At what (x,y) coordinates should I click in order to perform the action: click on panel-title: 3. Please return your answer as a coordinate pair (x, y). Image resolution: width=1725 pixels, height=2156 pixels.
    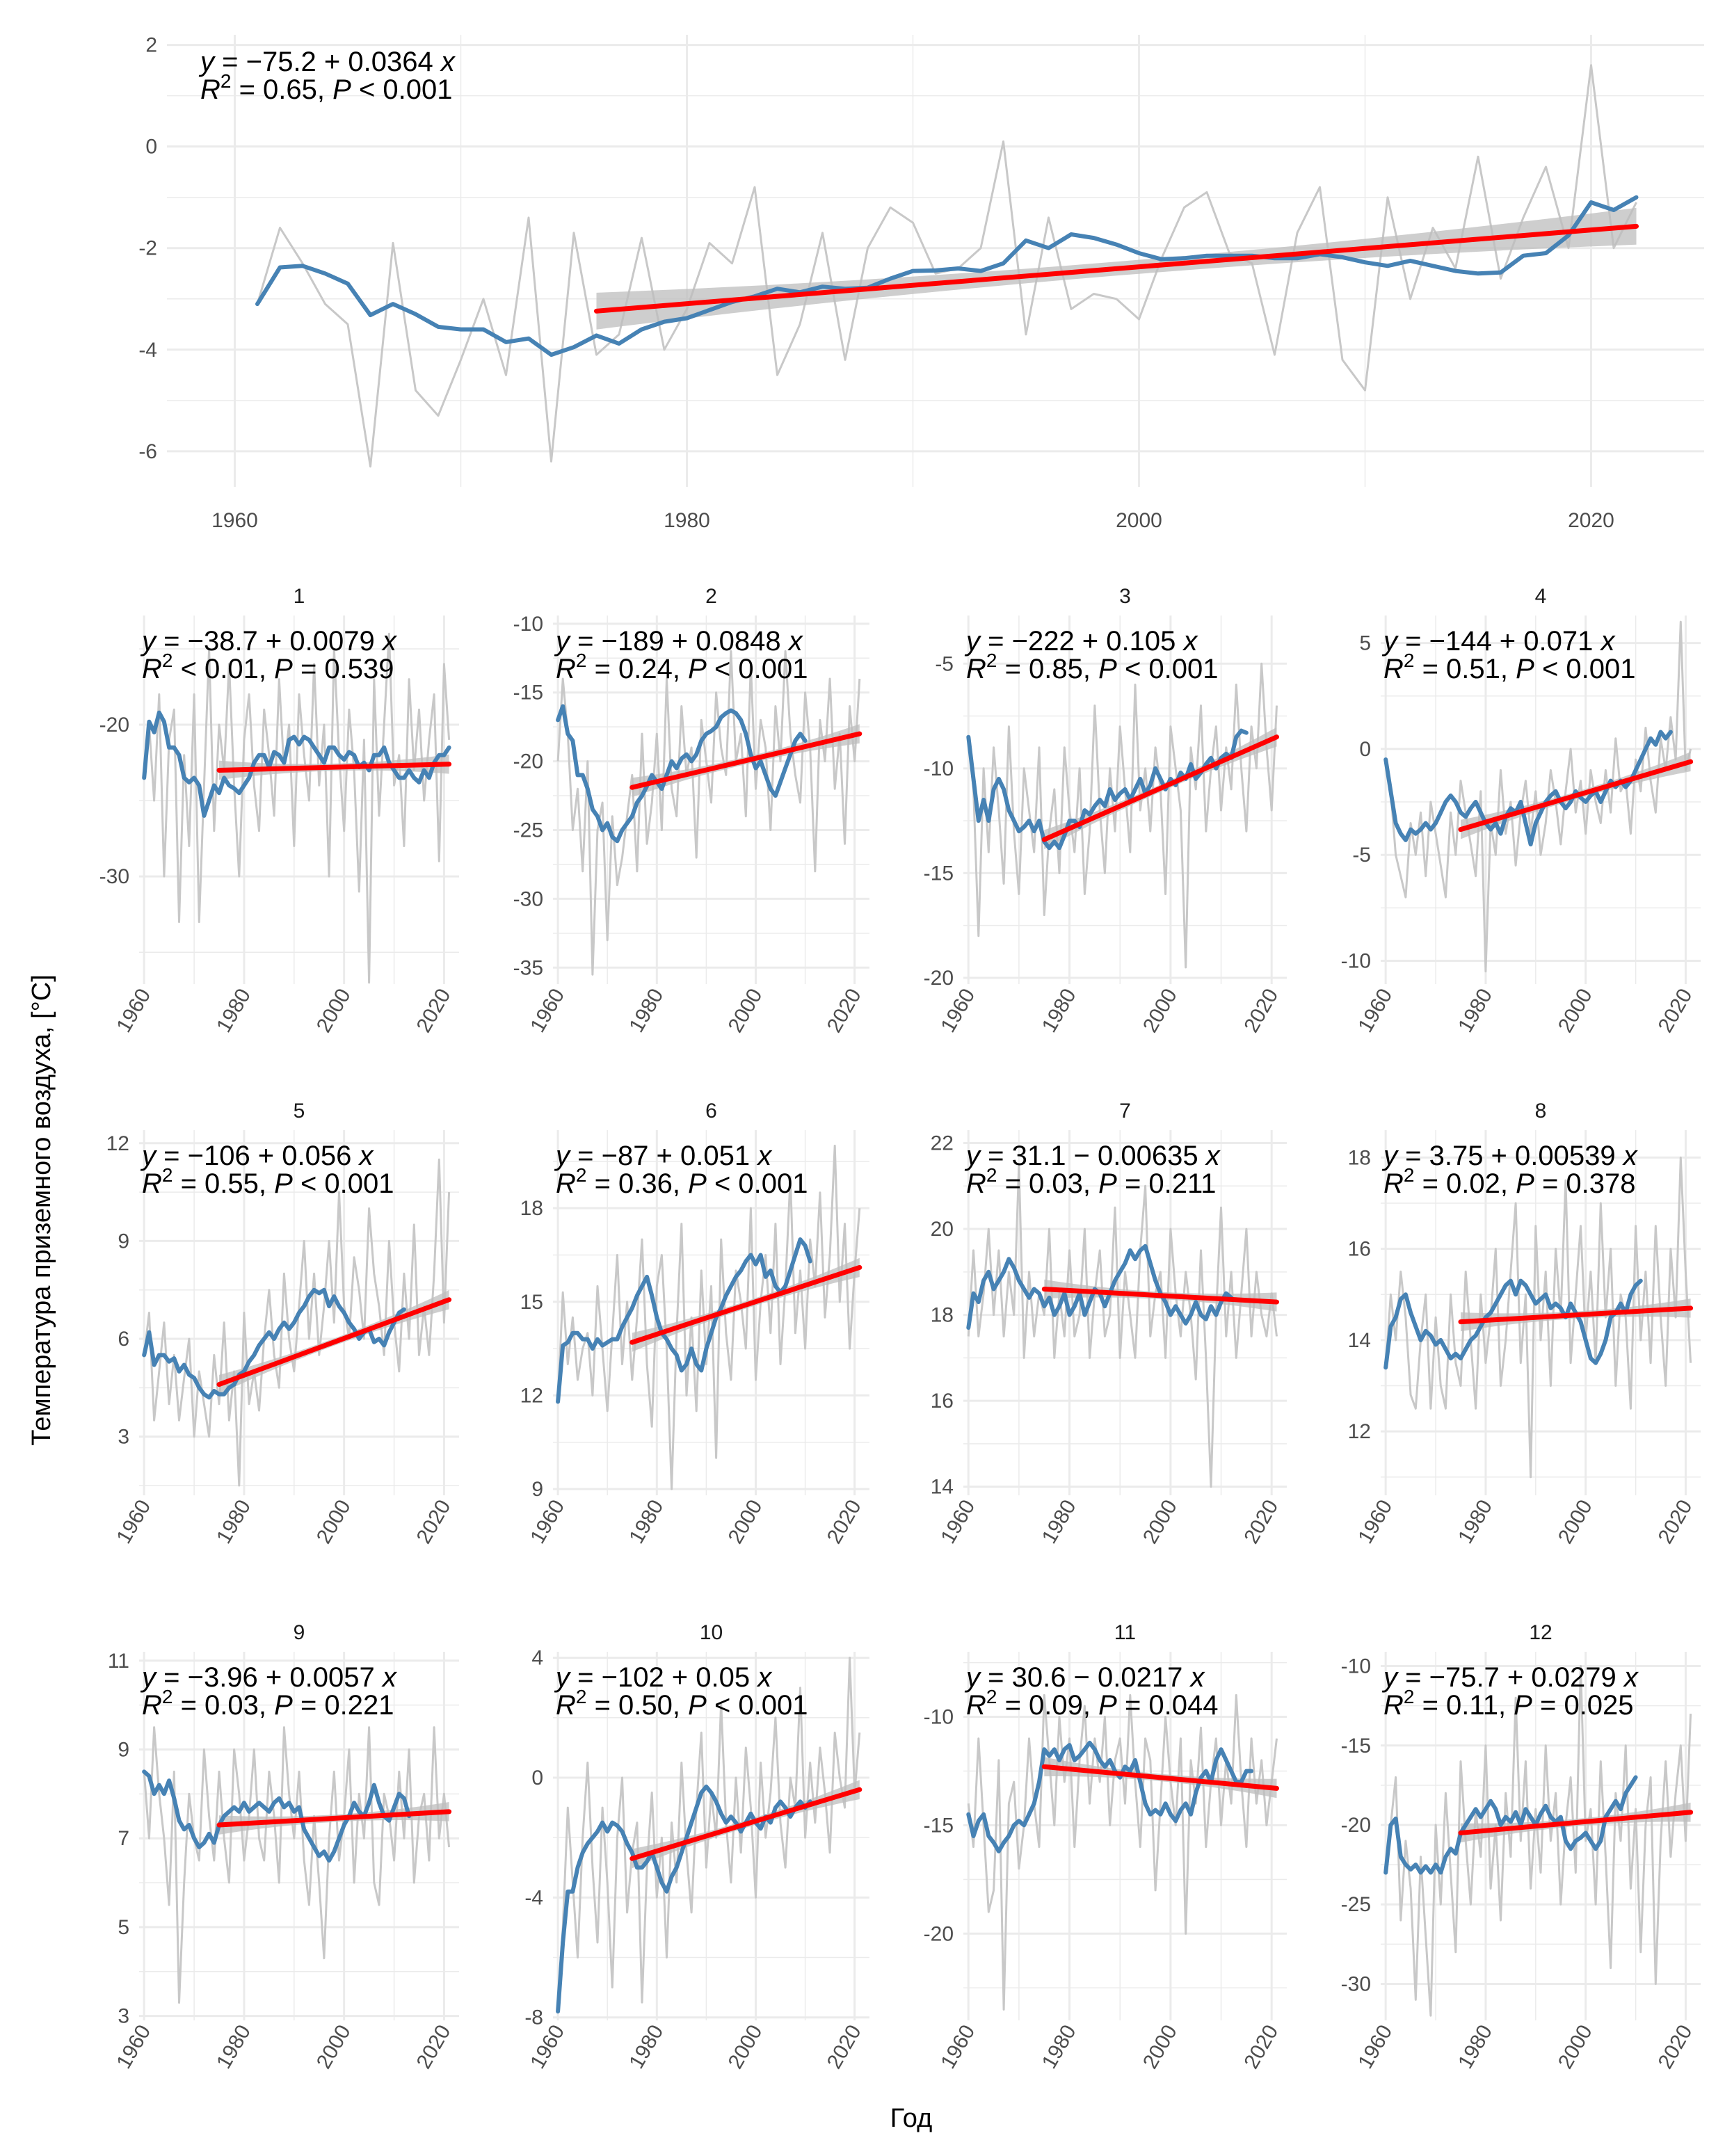
    Looking at the image, I should click on (1125, 596).